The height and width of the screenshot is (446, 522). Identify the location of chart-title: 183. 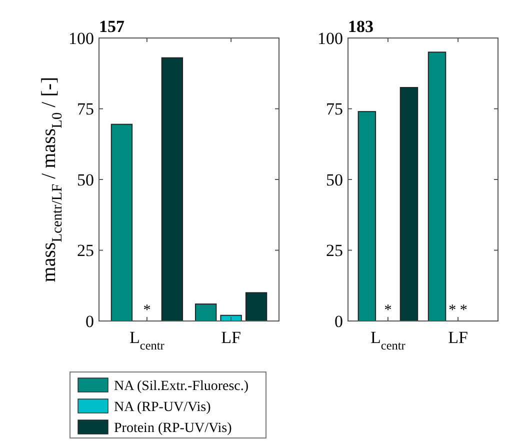
(361, 26).